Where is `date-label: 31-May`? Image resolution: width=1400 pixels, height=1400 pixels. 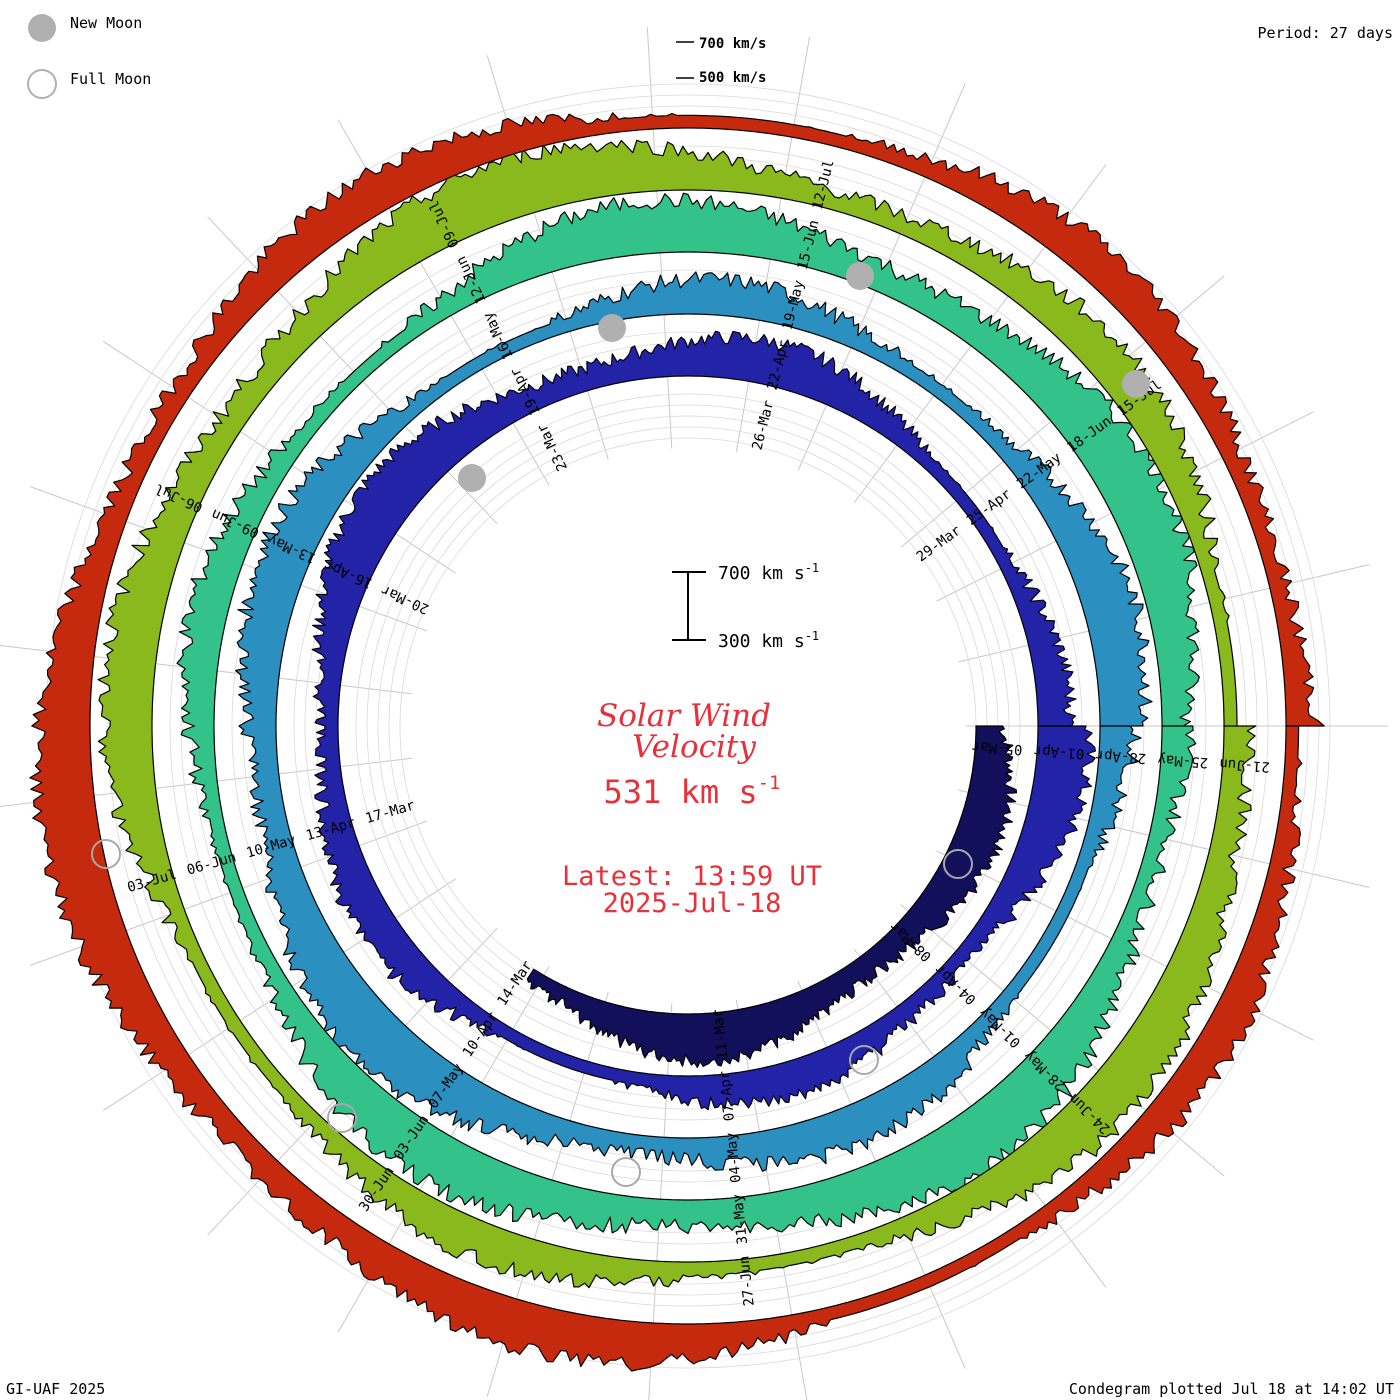 date-label: 31-May is located at coordinates (740, 1219).